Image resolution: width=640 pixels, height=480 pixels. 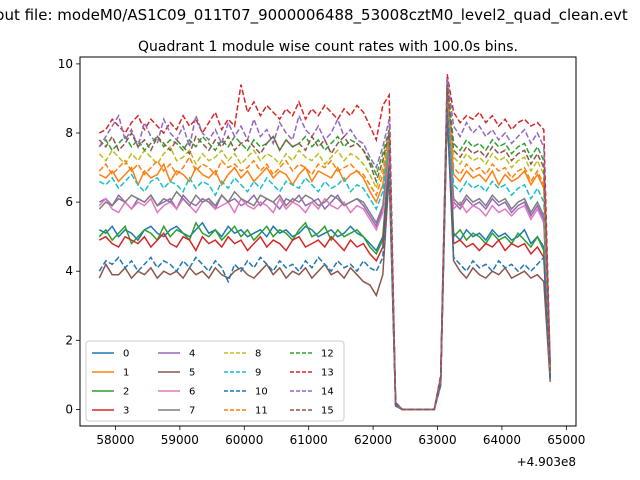 I want to click on legend-label-5: 5, so click(x=192, y=373).